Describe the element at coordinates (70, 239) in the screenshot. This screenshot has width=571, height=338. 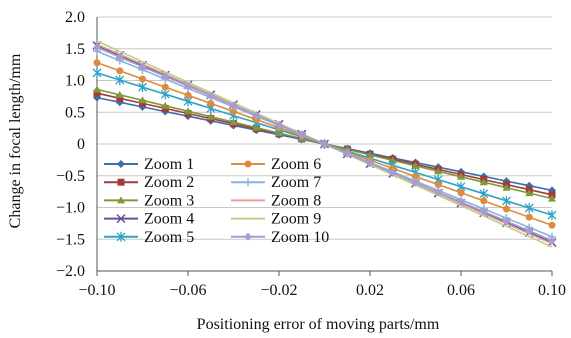
I see `y-tick-label: −1.5` at that location.